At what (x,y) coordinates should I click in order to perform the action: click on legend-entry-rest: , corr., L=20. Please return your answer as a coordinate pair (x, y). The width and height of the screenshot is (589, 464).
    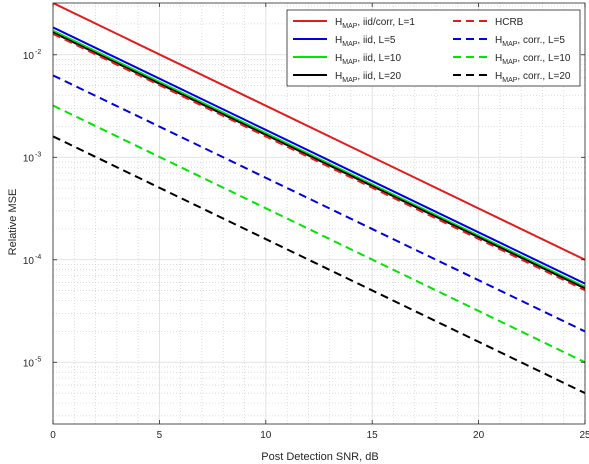
    Looking at the image, I should click on (544, 76).